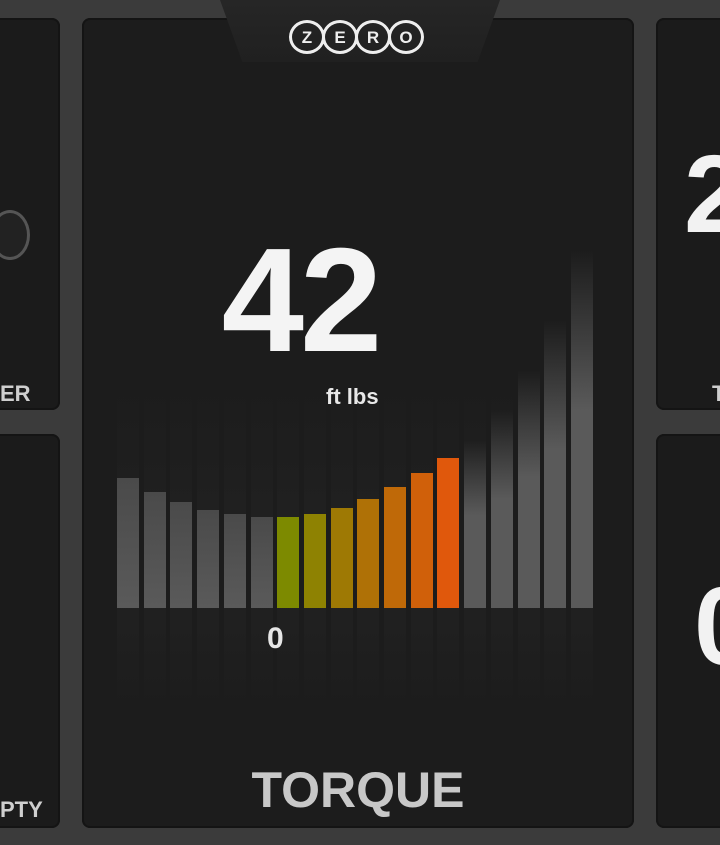 The image size is (720, 845). Describe the element at coordinates (275, 638) in the screenshot. I see `gauge-zero-label: 0` at that location.